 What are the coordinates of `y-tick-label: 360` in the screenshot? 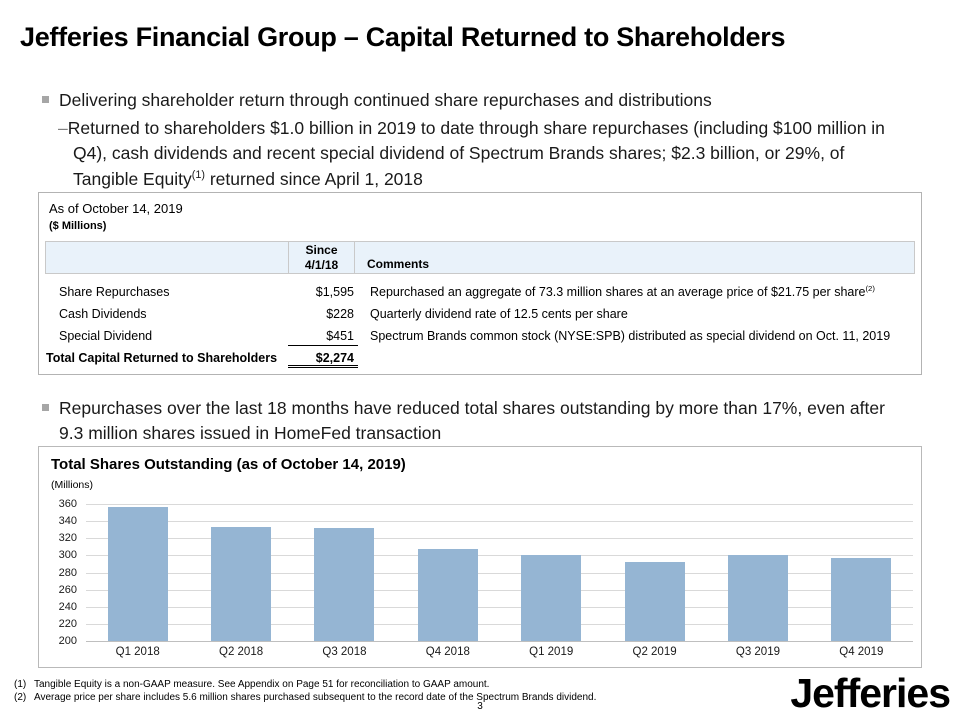 It's located at (67, 504).